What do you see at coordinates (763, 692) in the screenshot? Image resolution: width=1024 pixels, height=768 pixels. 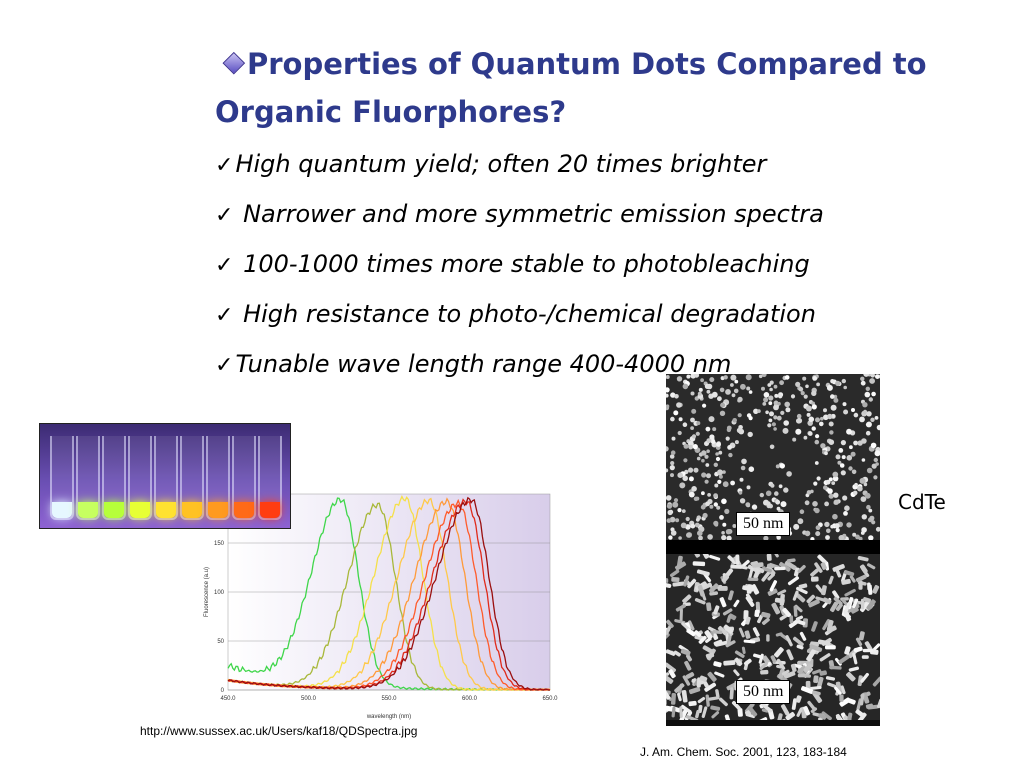 I see `scale-bar-label-bottom: 50 nm` at bounding box center [763, 692].